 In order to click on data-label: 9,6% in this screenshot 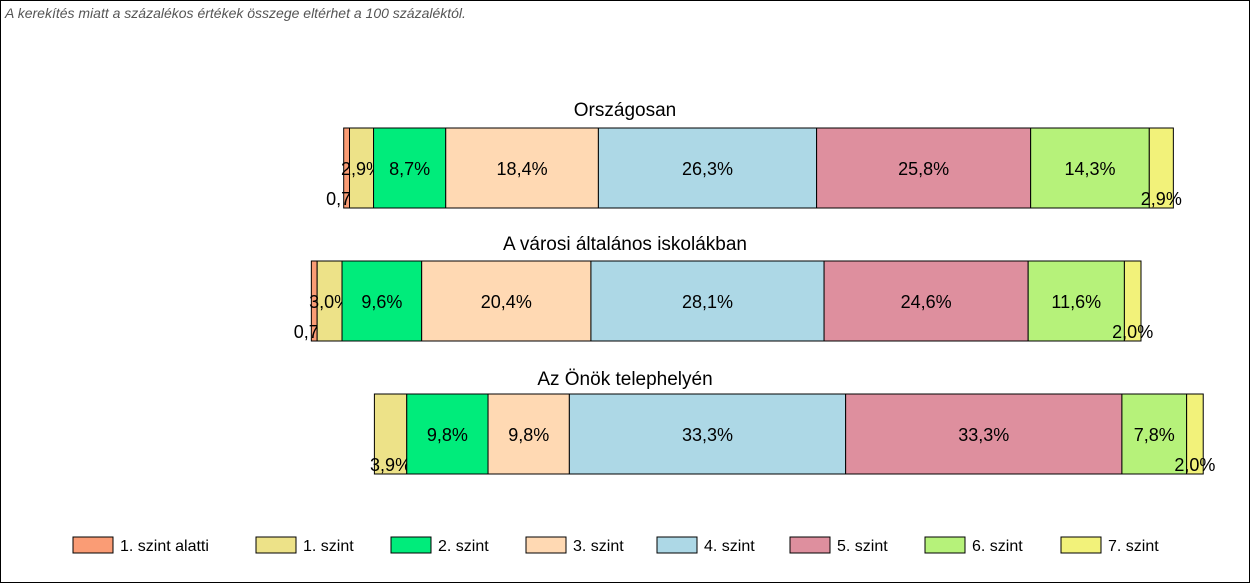, I will do `click(381, 302)`.